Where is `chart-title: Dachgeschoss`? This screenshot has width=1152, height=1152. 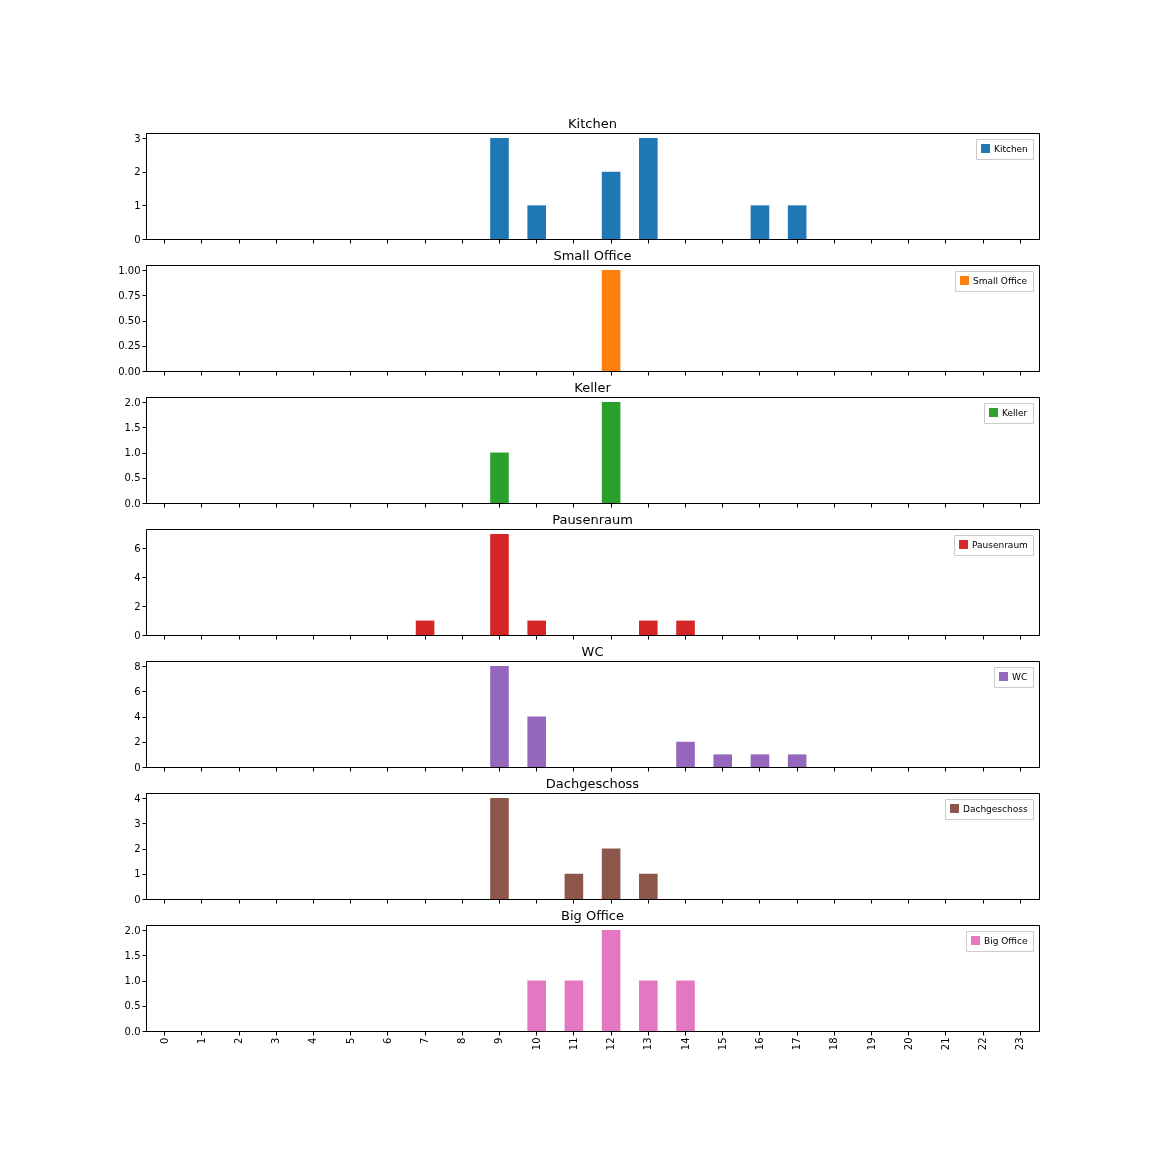
chart-title: Dachgeschoss is located at coordinates (592, 783).